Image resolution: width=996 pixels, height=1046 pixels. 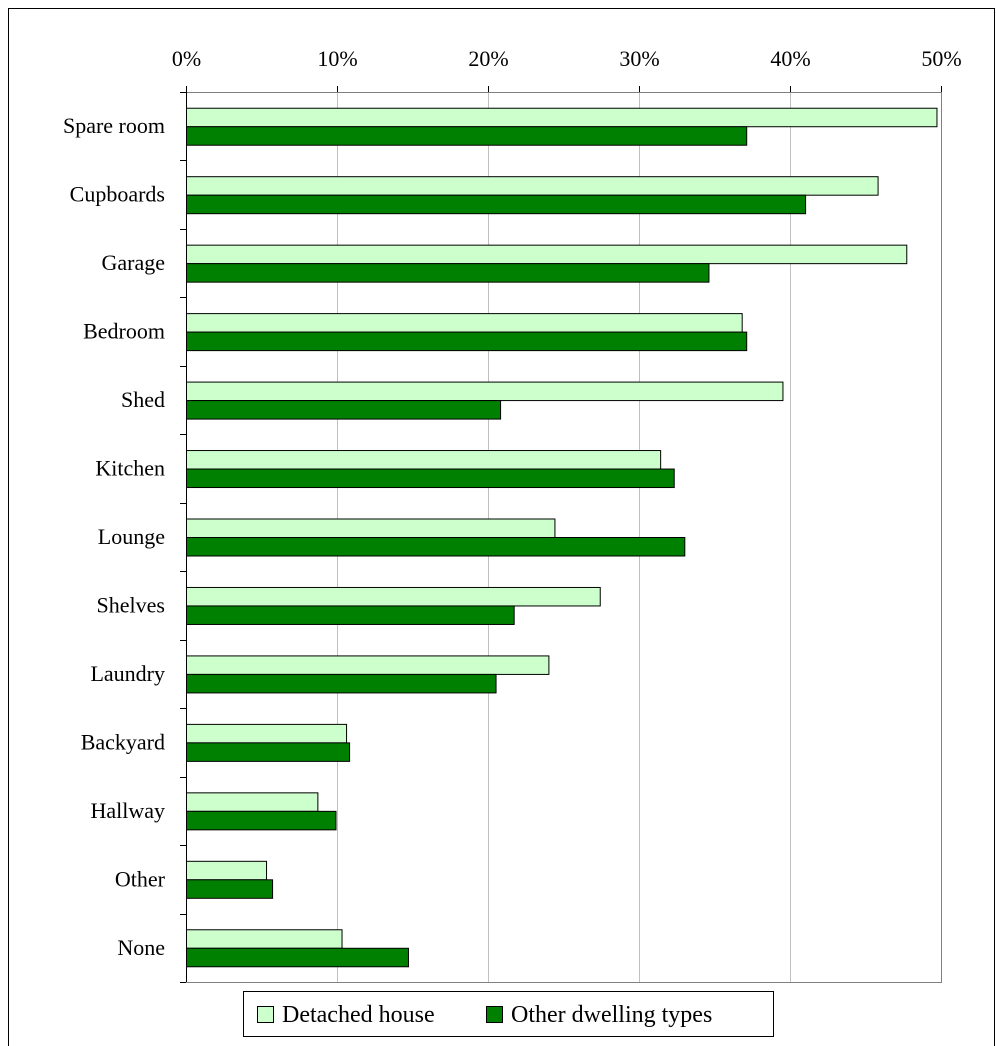 I want to click on x-tick-label: 10%, so click(x=337, y=58).